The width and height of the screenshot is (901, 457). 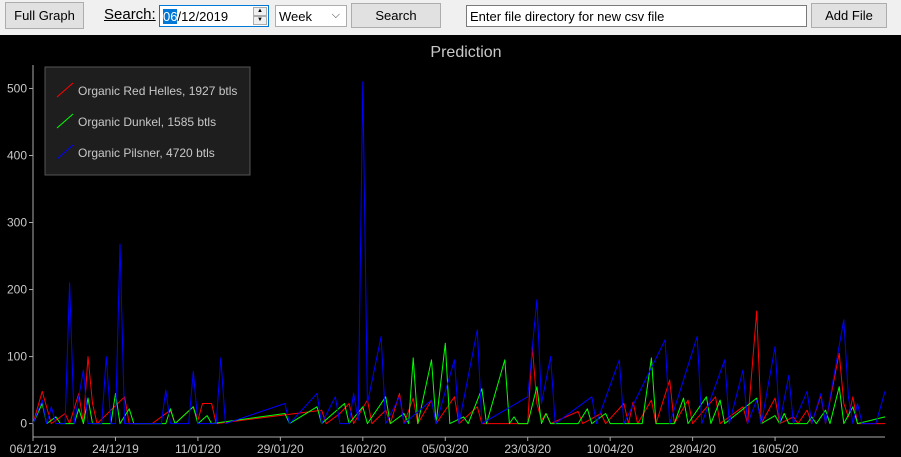 What do you see at coordinates (198, 449) in the screenshot?
I see `x-tick-label: 11/01/20` at bounding box center [198, 449].